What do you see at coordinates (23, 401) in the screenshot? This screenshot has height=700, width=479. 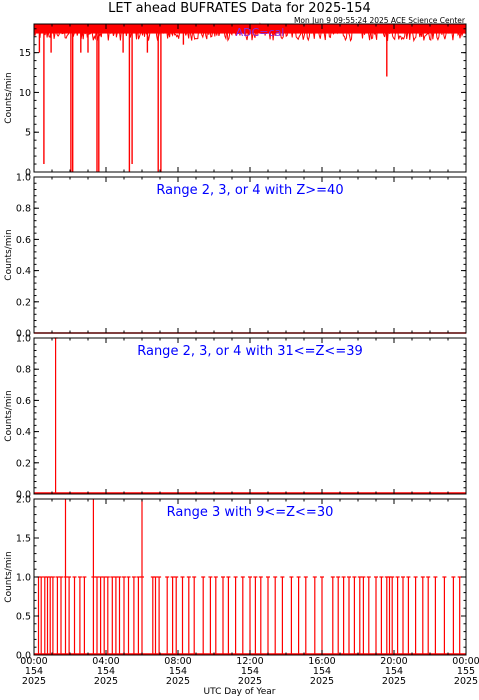 I see `y-tick-label-3-3: 0.6` at bounding box center [23, 401].